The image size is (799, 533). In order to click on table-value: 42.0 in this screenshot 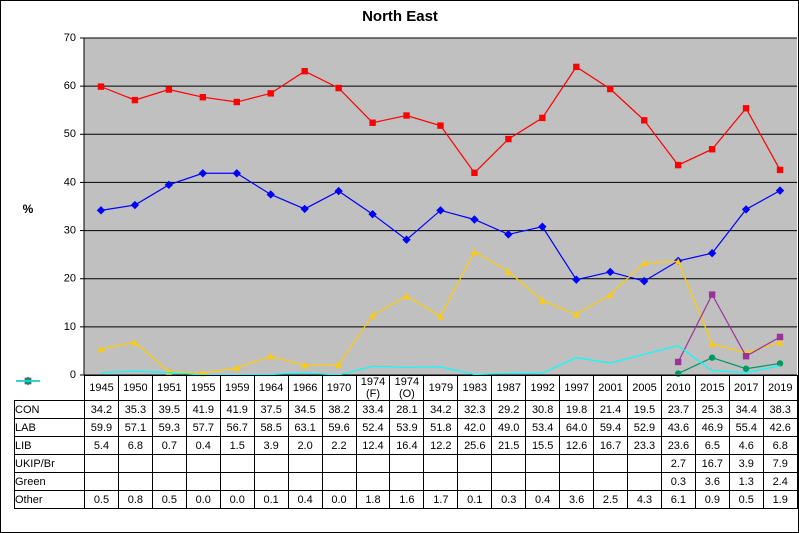, I will do `click(475, 427)`.